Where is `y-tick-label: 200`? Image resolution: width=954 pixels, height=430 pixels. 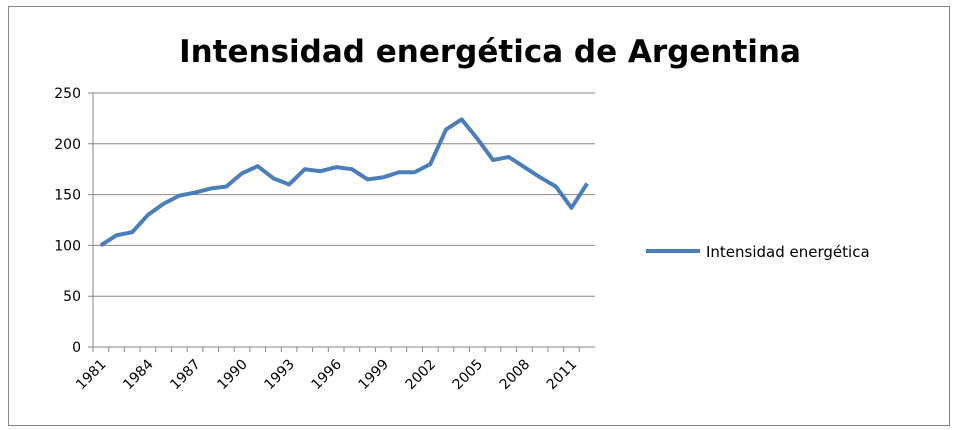 y-tick-label: 200 is located at coordinates (67, 145).